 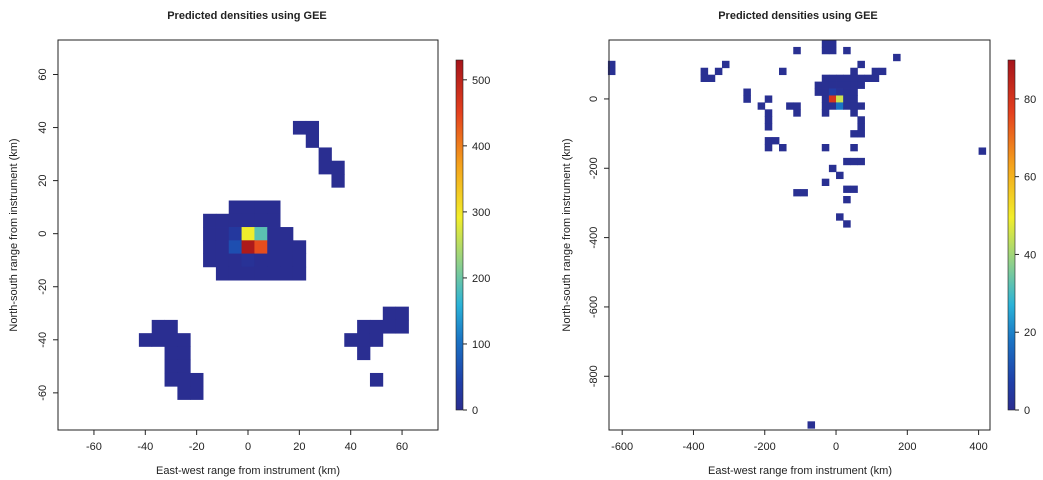 What do you see at coordinates (43, 393) in the screenshot?
I see `y-tick-label: -60` at bounding box center [43, 393].